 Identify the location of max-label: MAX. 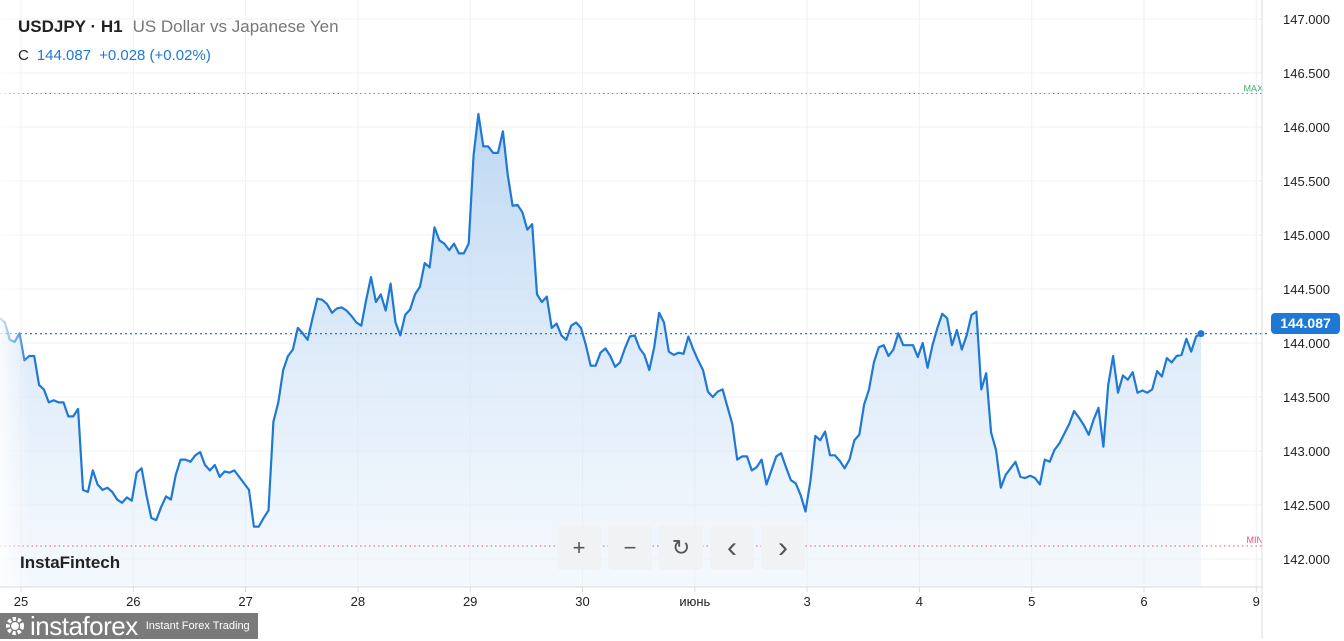
(1253, 89).